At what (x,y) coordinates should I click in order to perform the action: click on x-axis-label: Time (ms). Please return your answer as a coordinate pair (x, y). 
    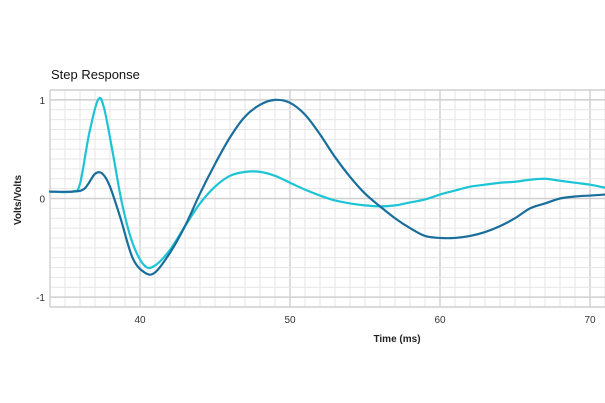
    Looking at the image, I should click on (396, 339).